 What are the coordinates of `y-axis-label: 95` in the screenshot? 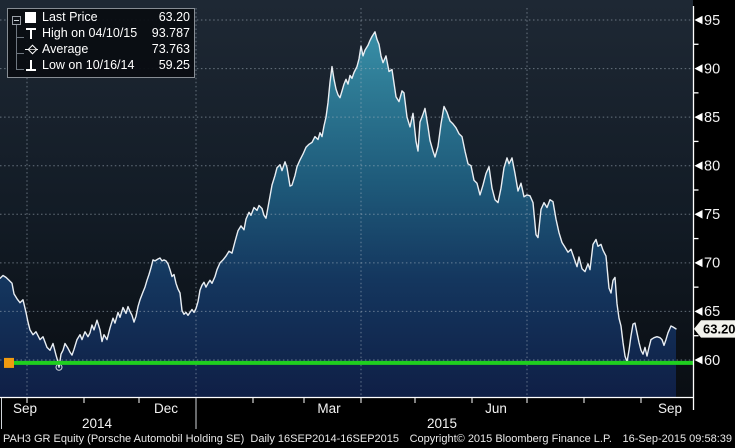 It's located at (712, 21).